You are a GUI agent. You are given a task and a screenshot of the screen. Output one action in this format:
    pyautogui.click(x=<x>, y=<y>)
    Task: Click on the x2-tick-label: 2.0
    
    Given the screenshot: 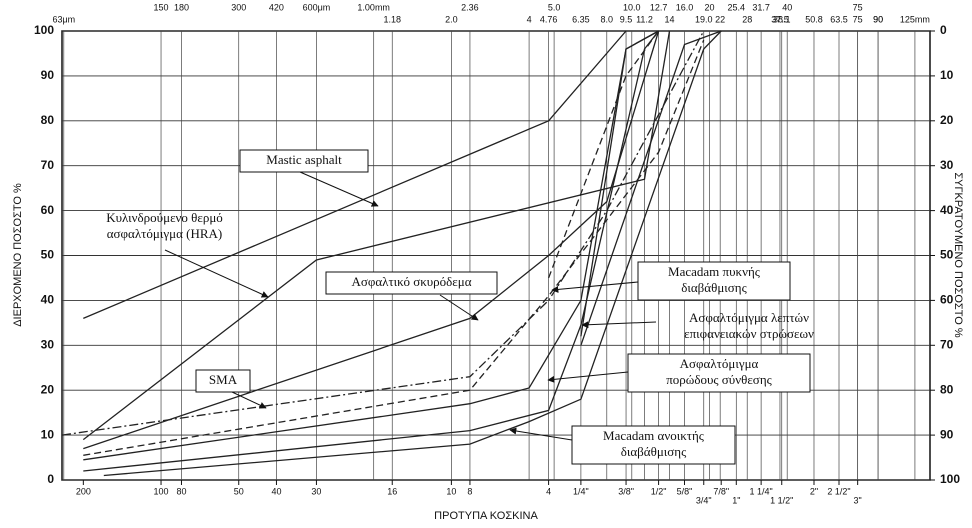 What is the action you would take?
    pyautogui.click(x=451, y=19)
    